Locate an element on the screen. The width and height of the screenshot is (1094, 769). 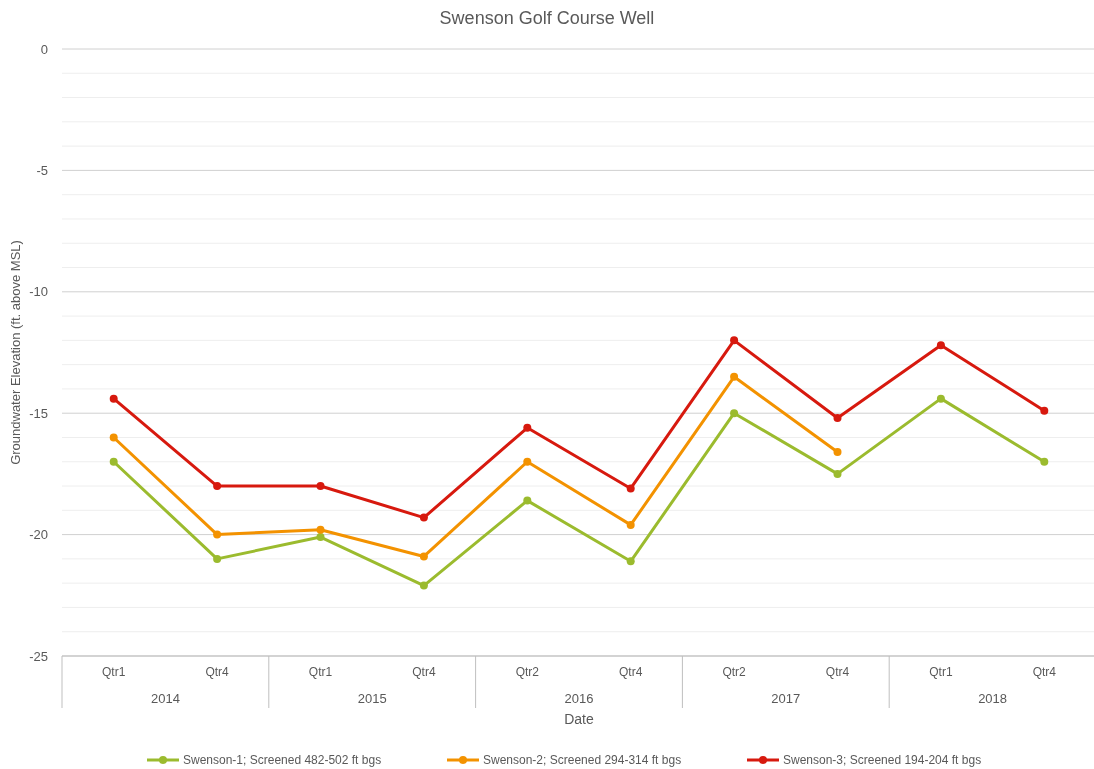
y-tick-label: 0 is located at coordinates (44, 49).